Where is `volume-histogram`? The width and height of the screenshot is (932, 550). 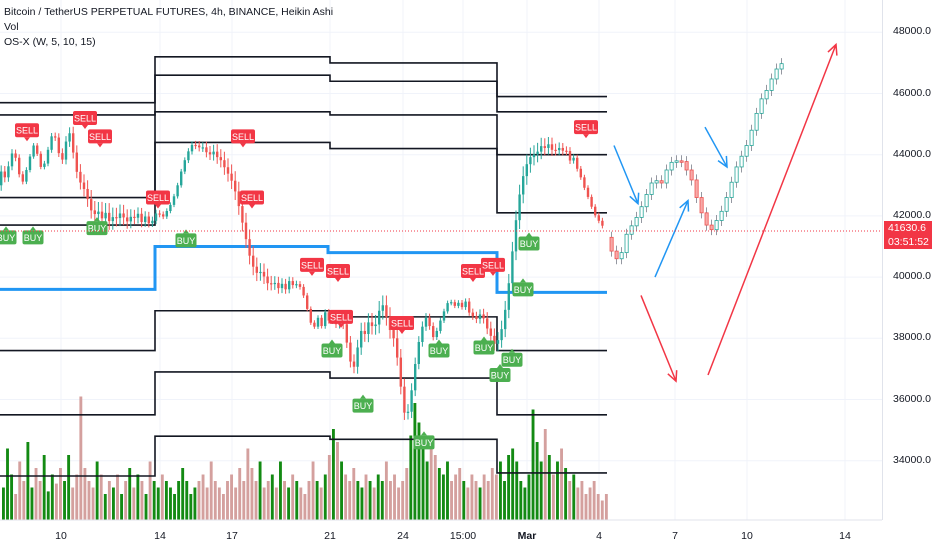
volume-histogram is located at coordinates (305, 458).